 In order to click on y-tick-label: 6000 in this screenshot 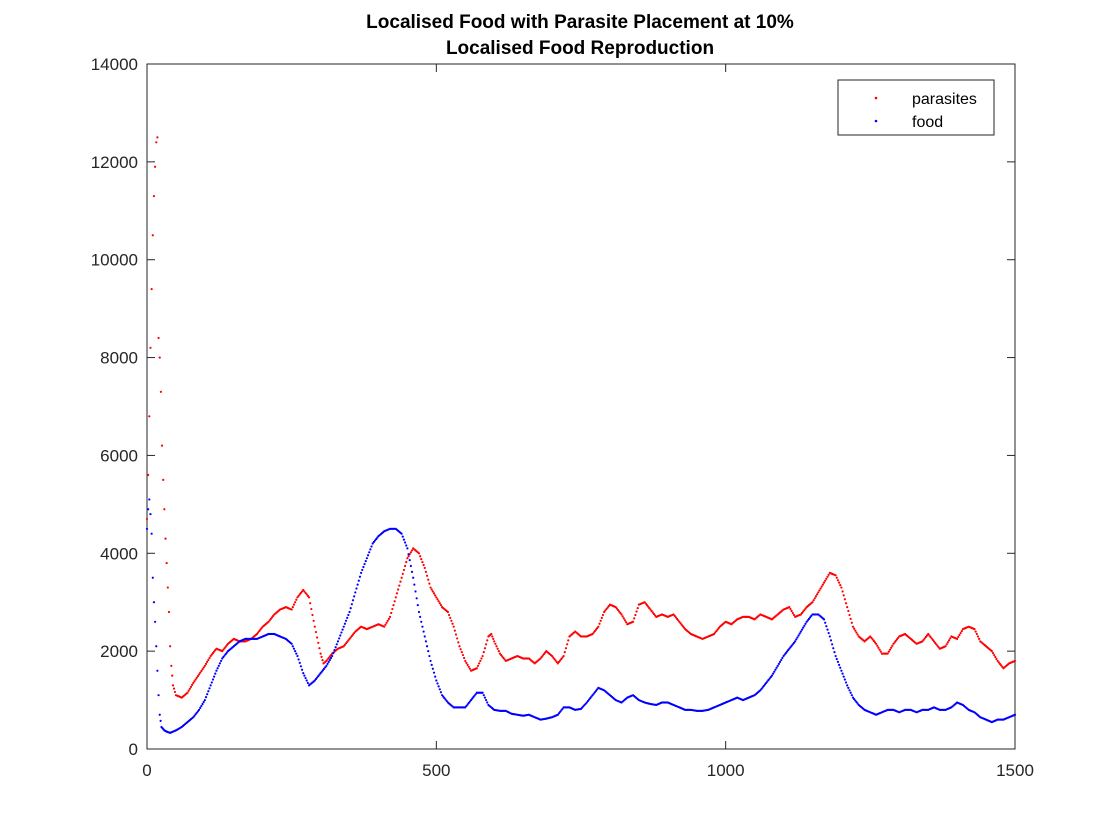, I will do `click(119, 455)`.